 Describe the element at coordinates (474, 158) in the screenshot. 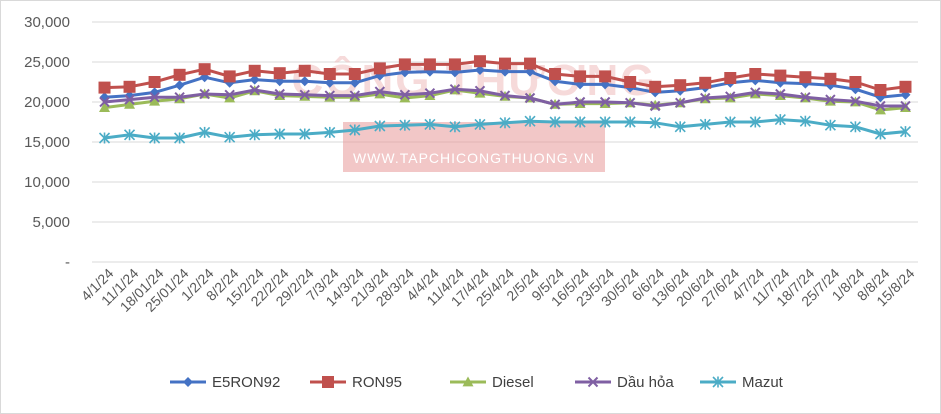

I see `watermark-url: WWW.TAPCHICONGTHUONG.VN` at that location.